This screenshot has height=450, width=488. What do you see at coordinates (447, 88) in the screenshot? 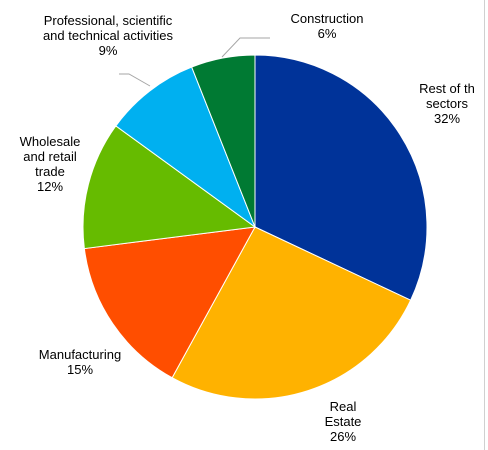
I see `slice-name-label: Rest of th` at bounding box center [447, 88].